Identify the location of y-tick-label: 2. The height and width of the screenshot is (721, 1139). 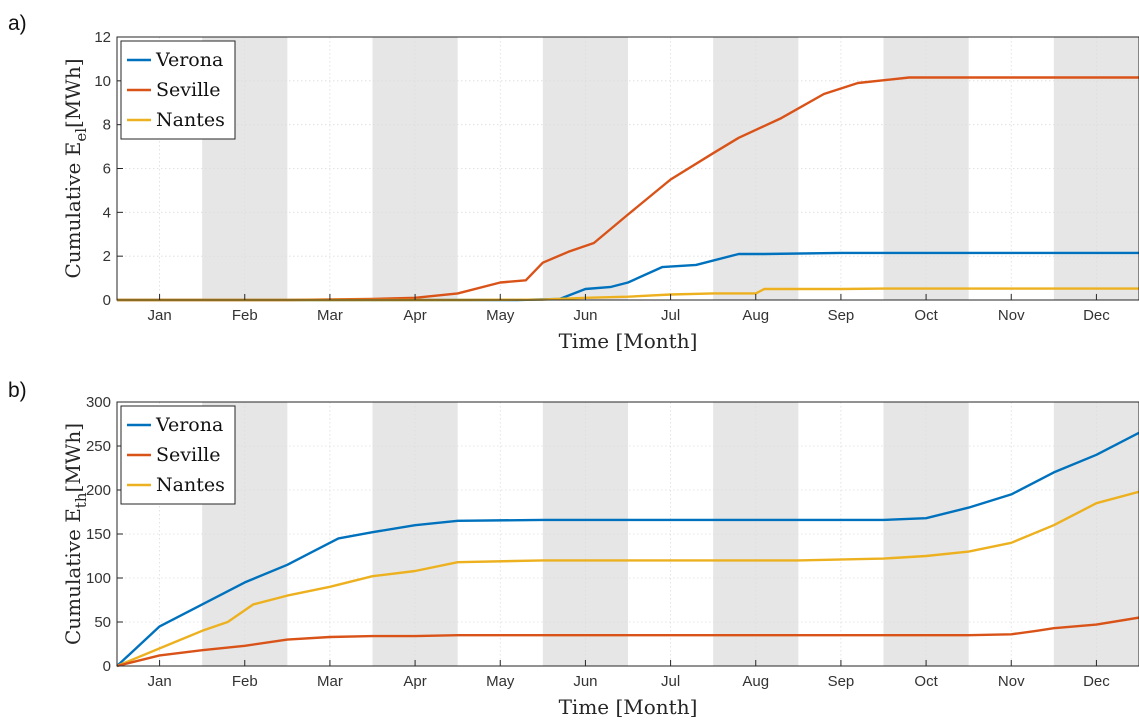
(107, 256).